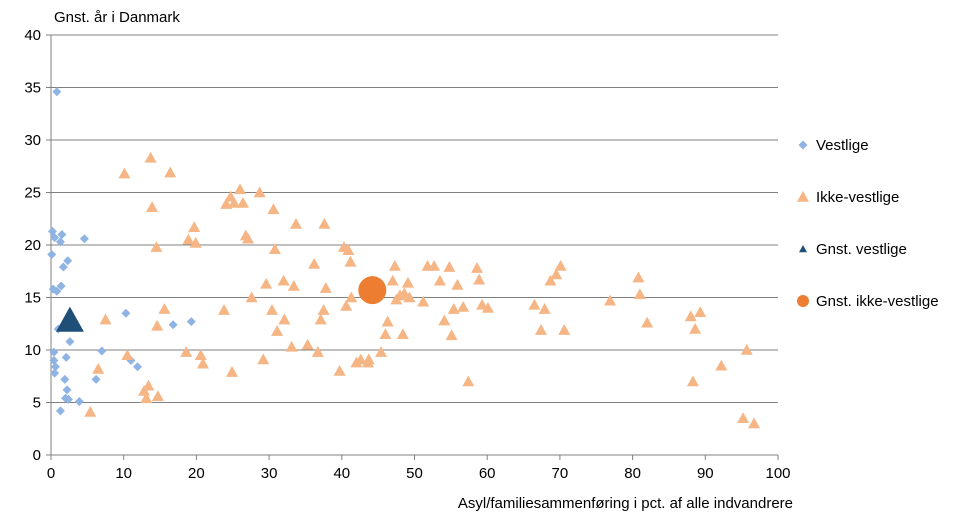  Describe the element at coordinates (705, 473) in the screenshot. I see `x-tick-label: 90` at that location.